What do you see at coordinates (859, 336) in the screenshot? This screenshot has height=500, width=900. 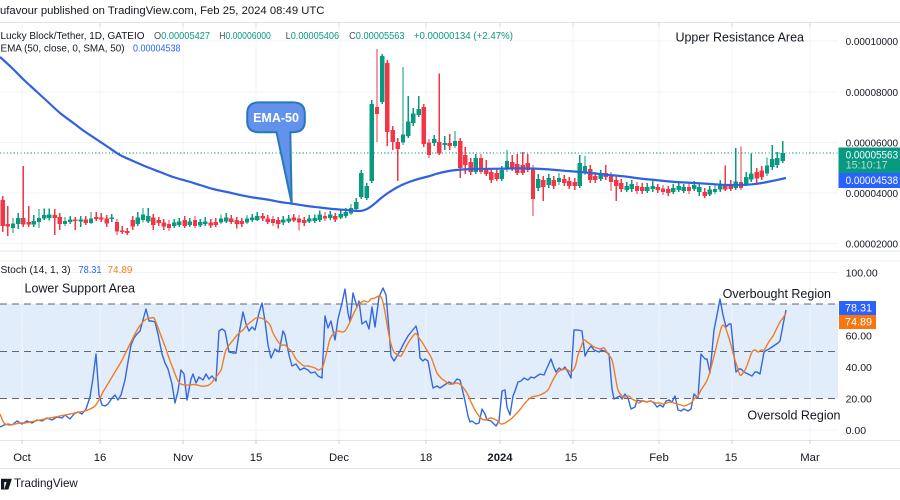 I see `svg-text: 60.00` at bounding box center [859, 336].